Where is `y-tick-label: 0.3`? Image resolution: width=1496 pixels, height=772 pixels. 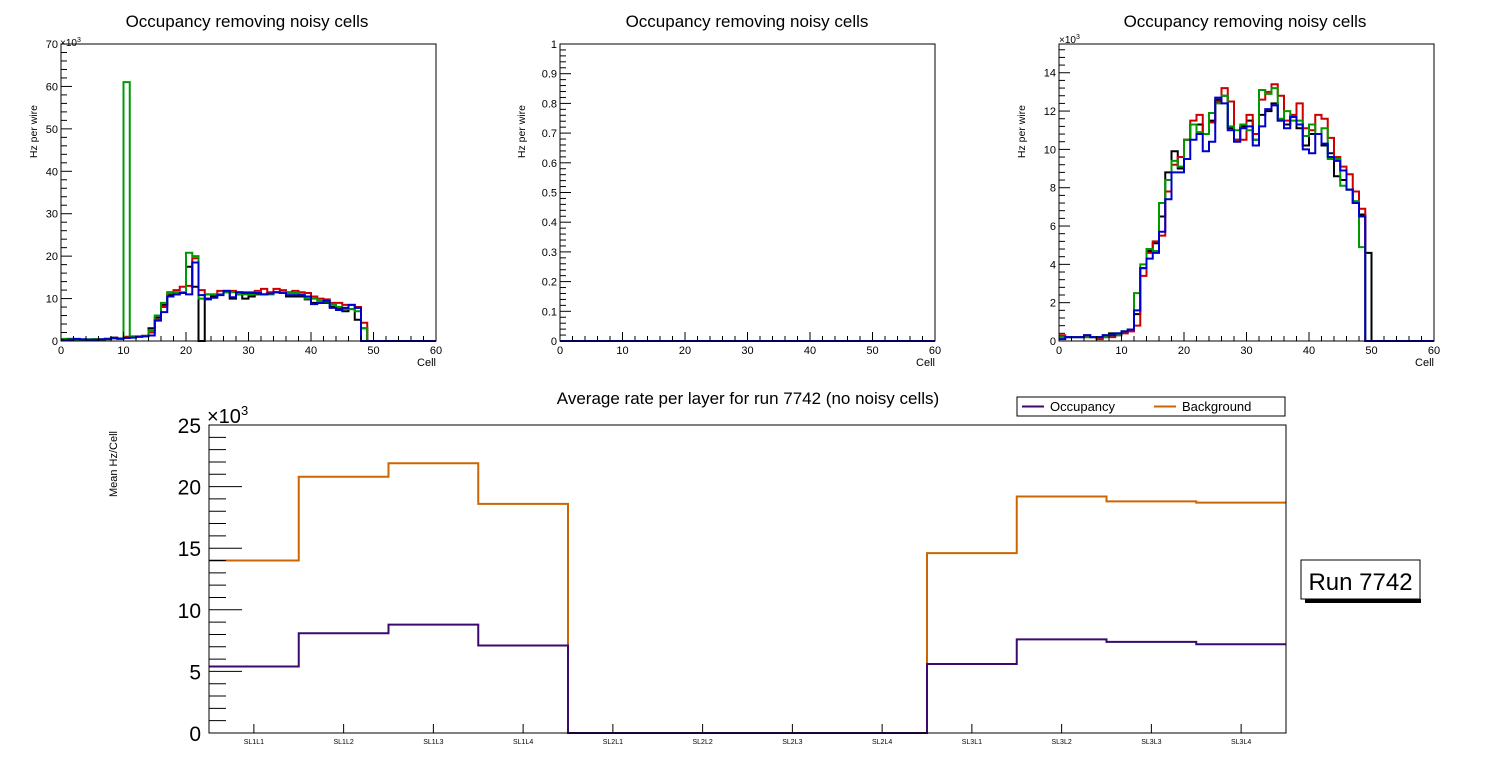 y-tick-label: 0.3 is located at coordinates (549, 253).